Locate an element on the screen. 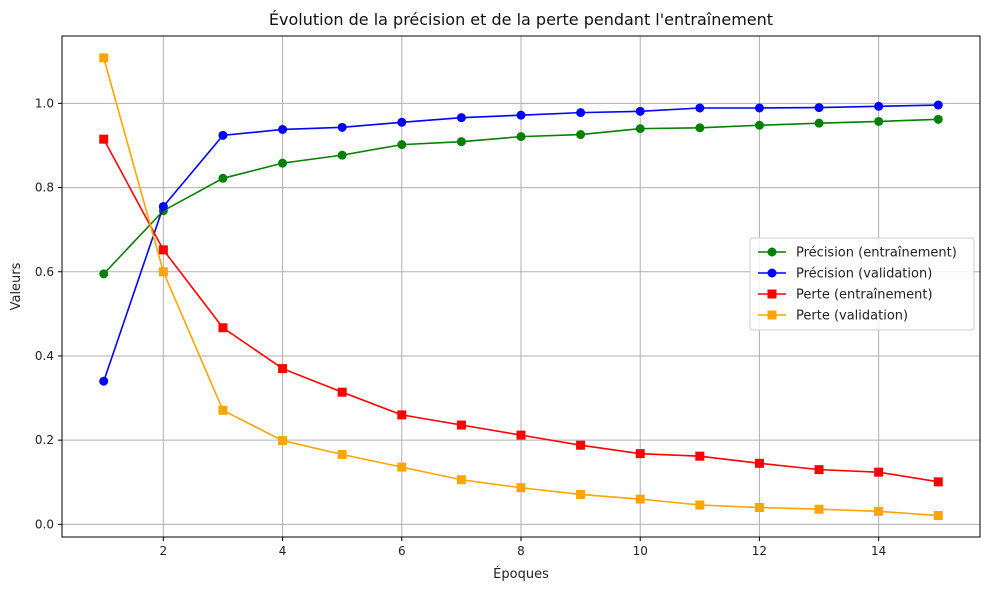 This screenshot has height=590, width=989. x-axis-title: Époques is located at coordinates (521, 574).